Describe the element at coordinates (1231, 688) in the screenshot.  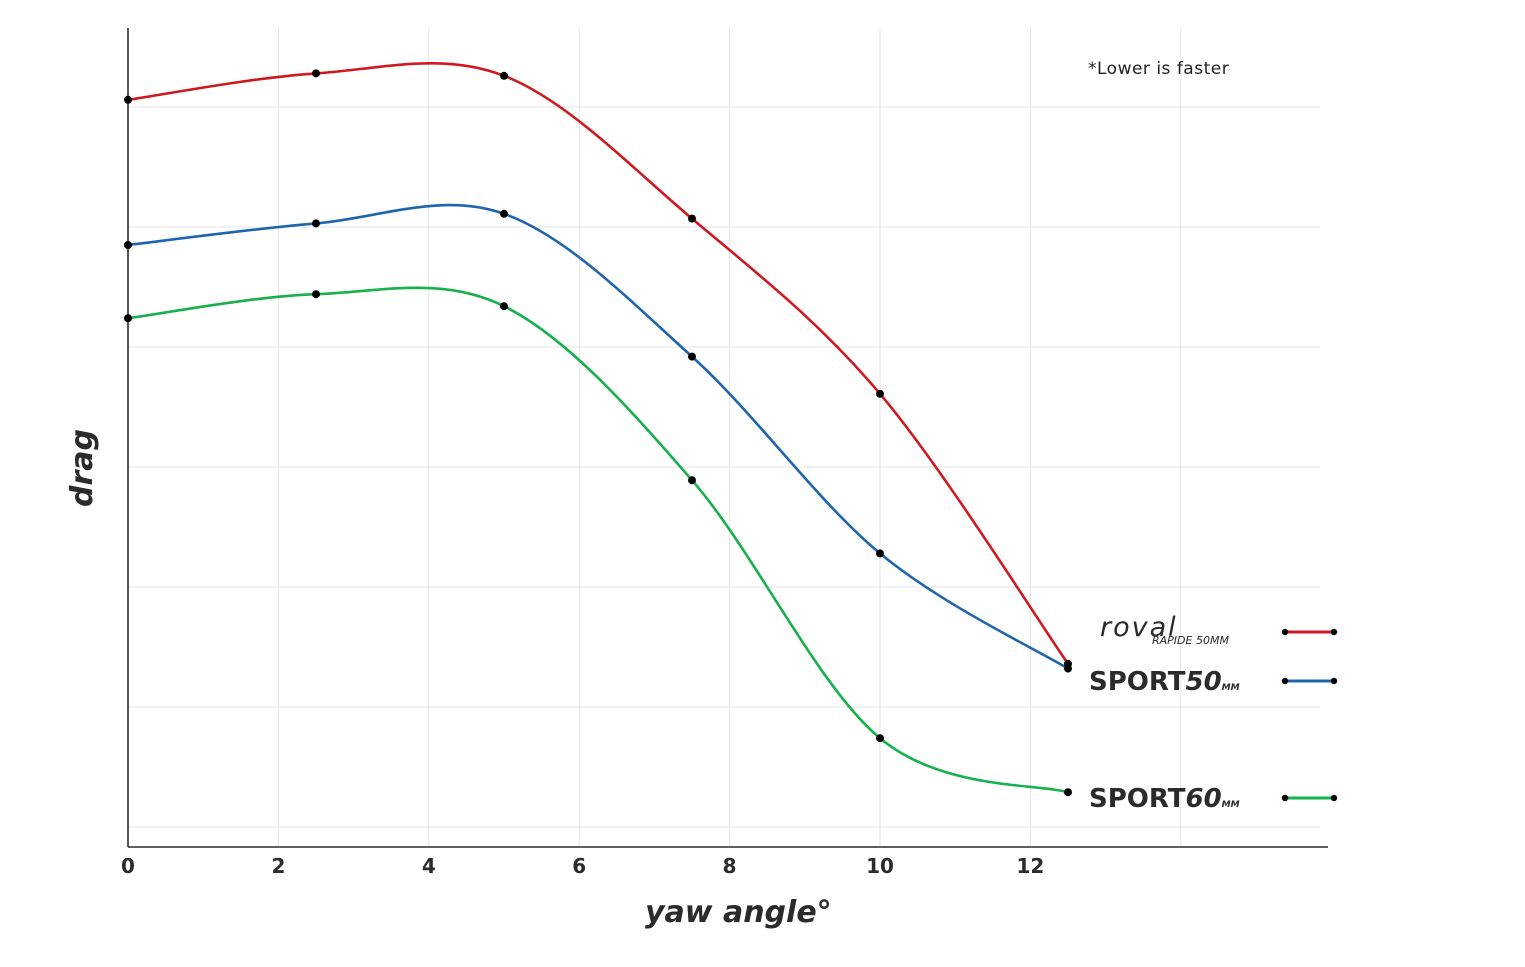
I see `legend-sport50-unit: MM` at that location.